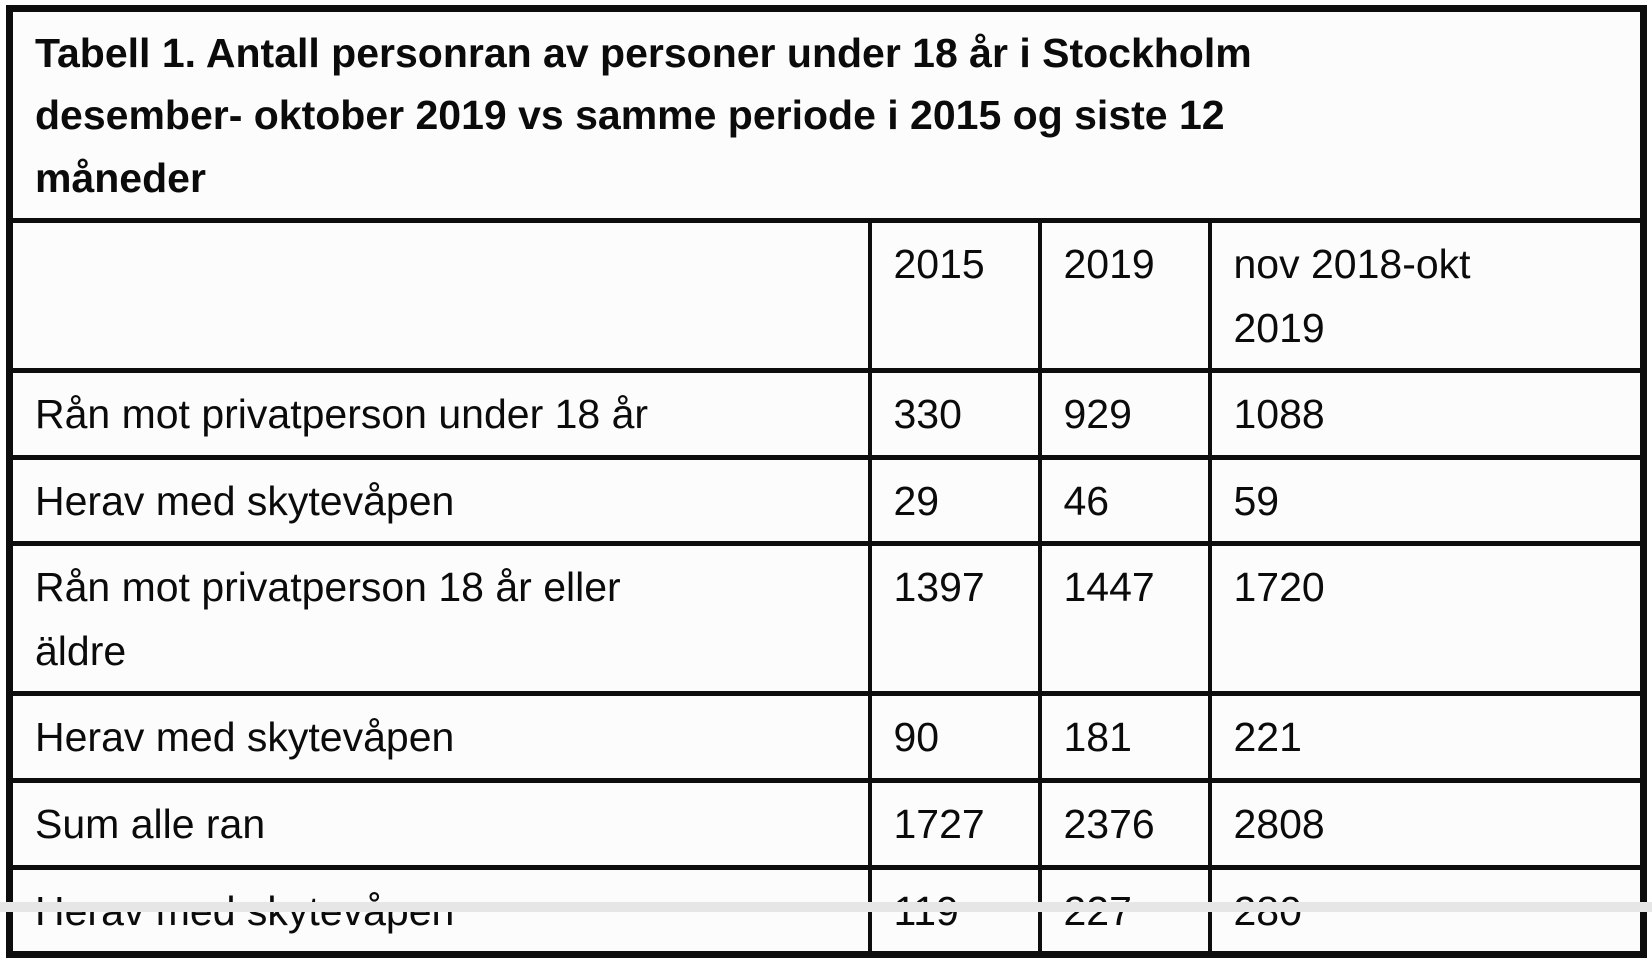 The height and width of the screenshot is (958, 1652). I want to click on table-row: Herav med skytevåpen 29 46 59, so click(827, 500).